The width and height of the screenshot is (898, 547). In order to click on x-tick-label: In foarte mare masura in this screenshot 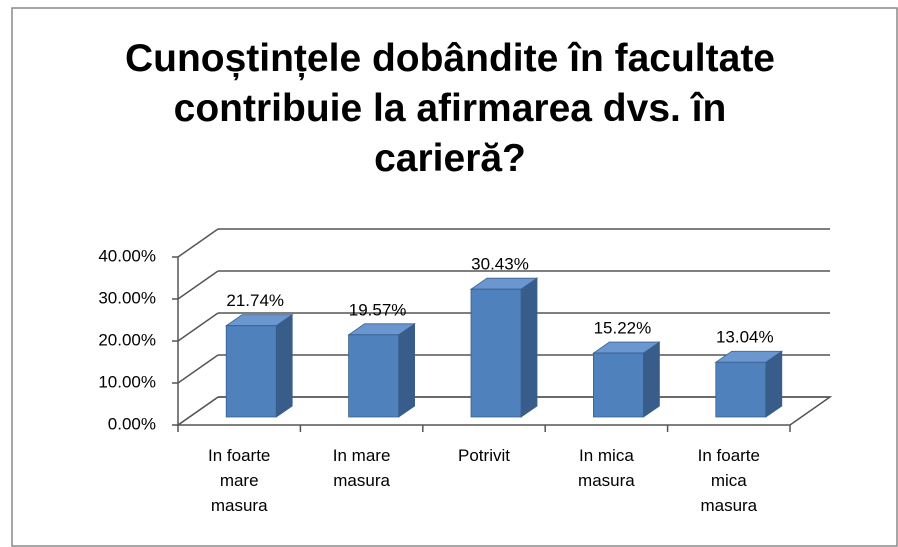, I will do `click(239, 480)`.